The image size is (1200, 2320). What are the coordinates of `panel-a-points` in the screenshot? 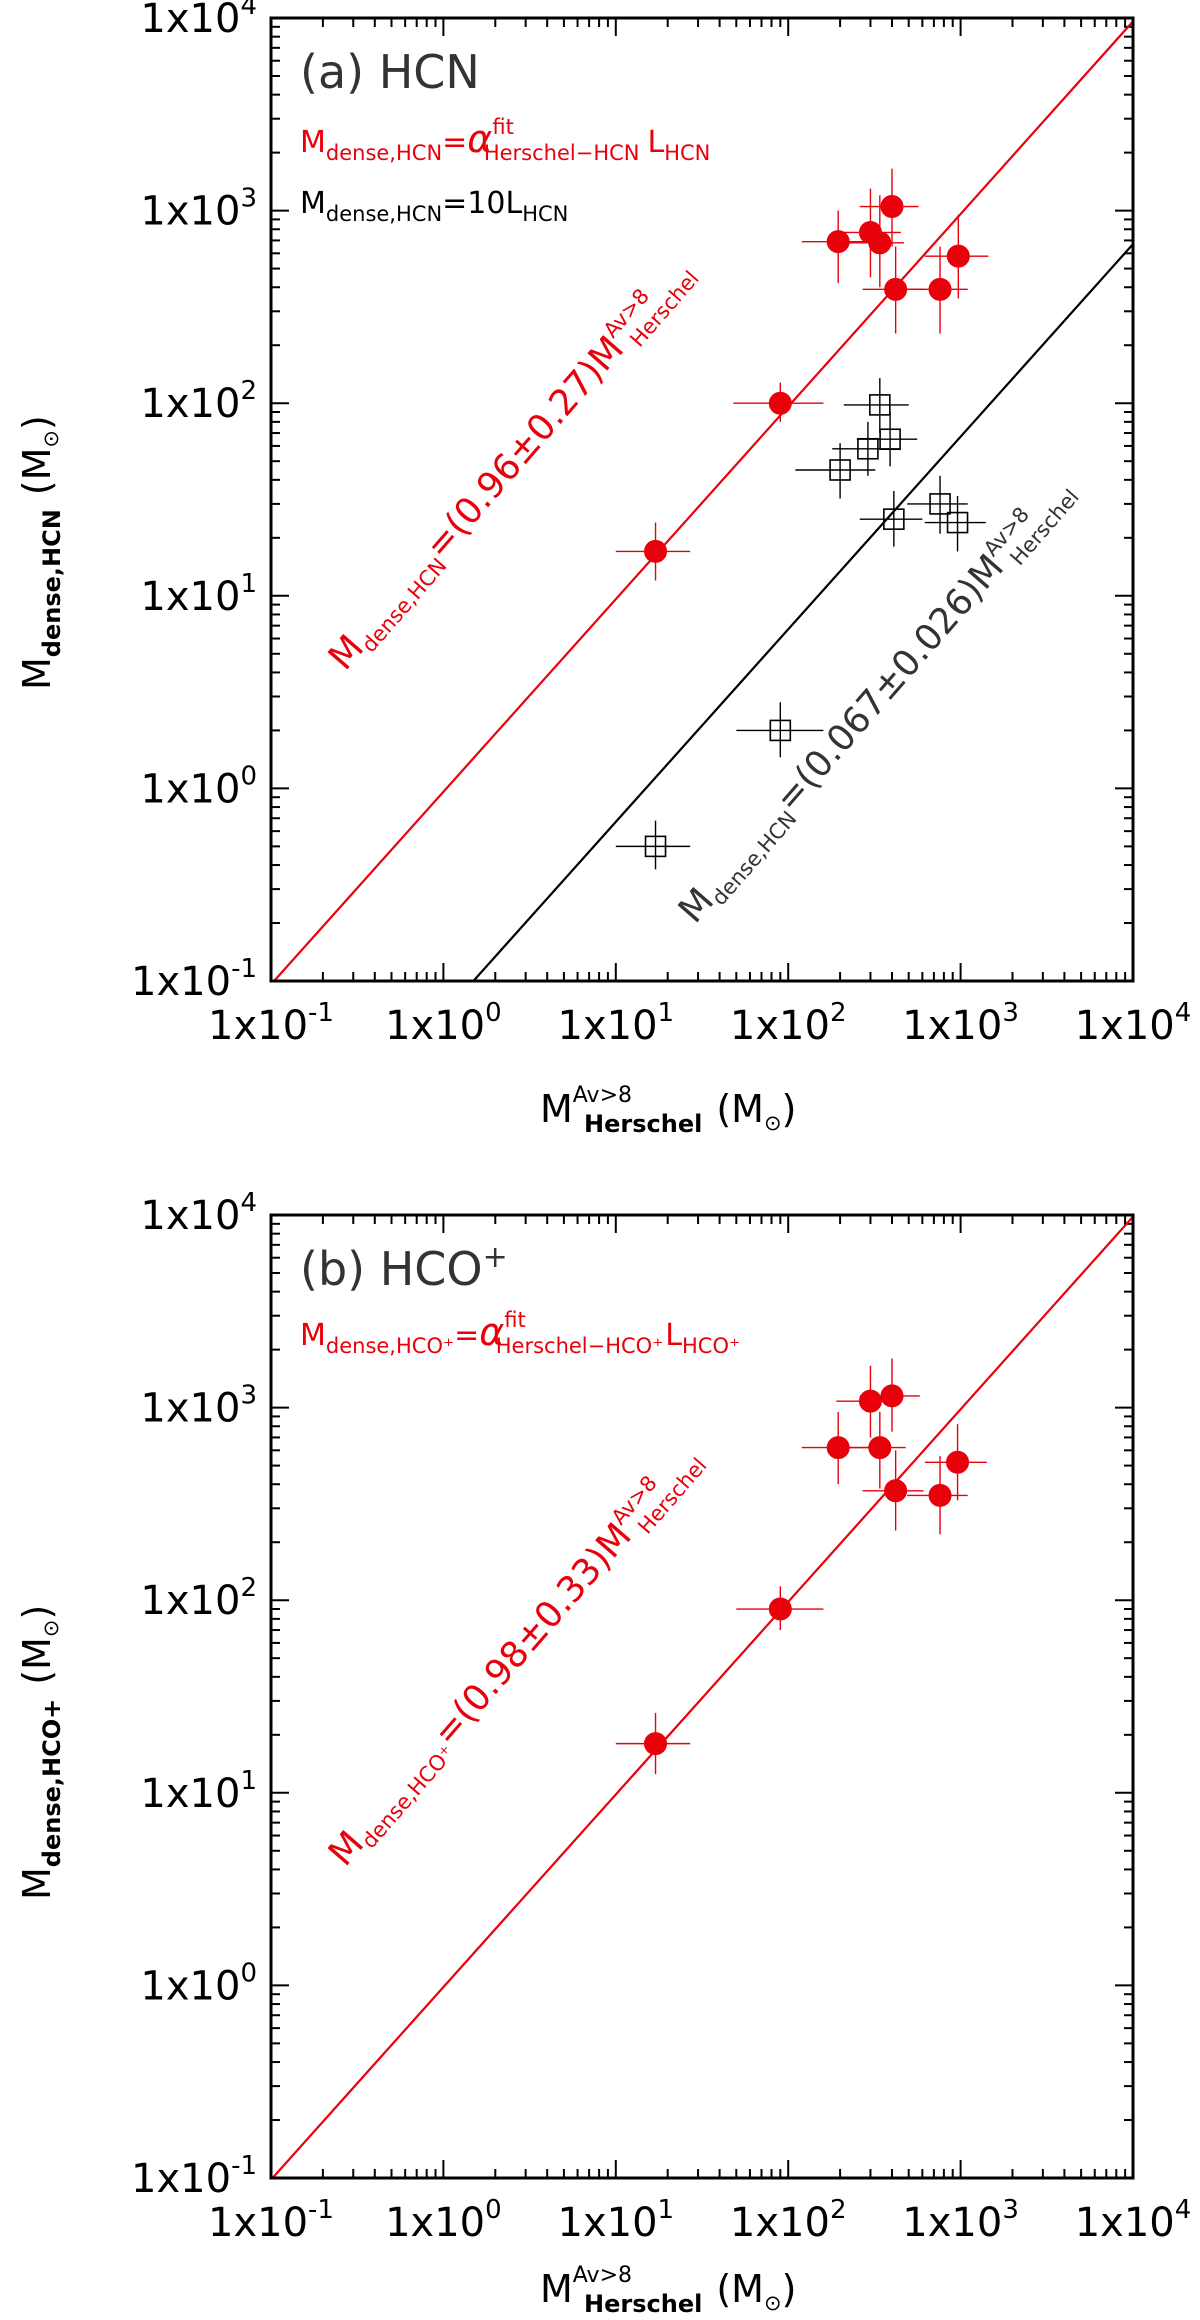 It's located at (802, 519).